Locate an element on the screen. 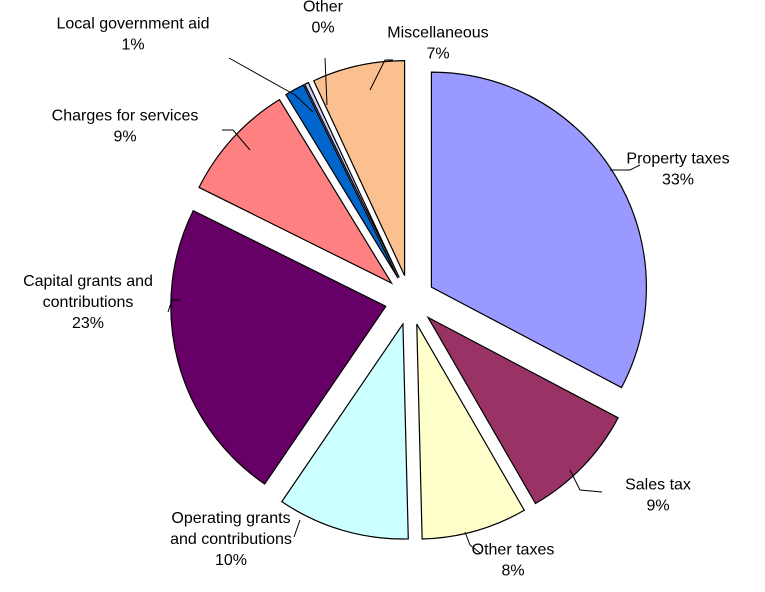 Image resolution: width=765 pixels, height=592 pixels. slice-percent: 1% is located at coordinates (132, 45).